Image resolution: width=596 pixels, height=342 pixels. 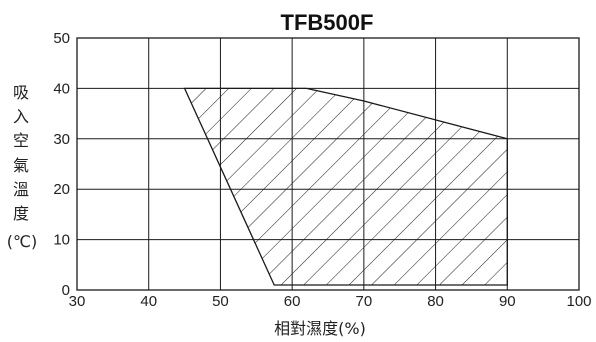 I want to click on y-axis-label-char-3: 氣, so click(x=21, y=165).